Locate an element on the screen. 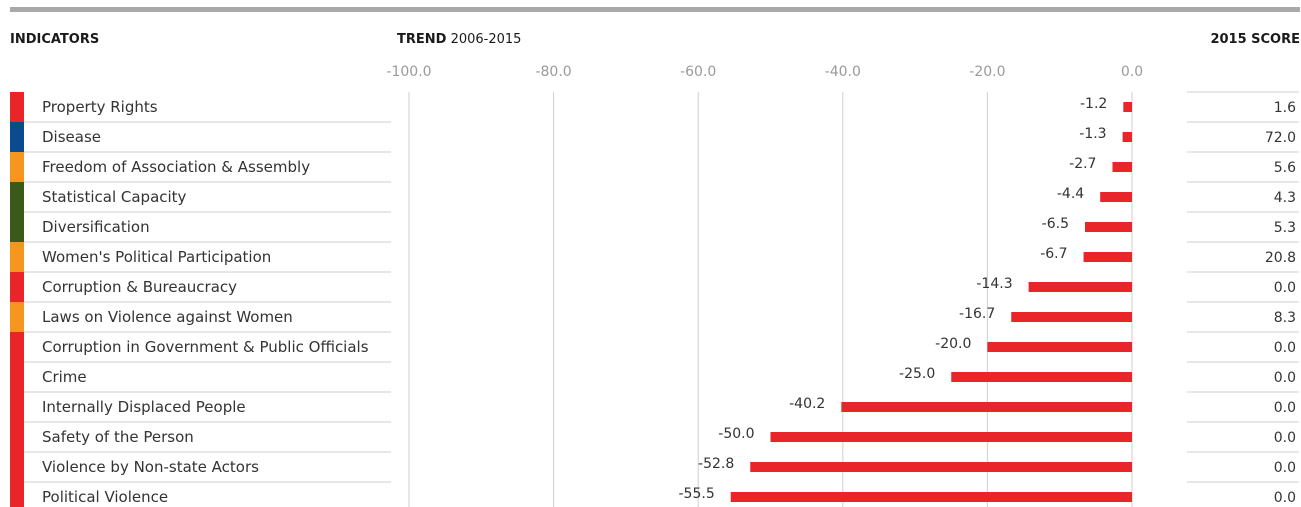 The image size is (1301, 507). bar-value-label: -1.3 is located at coordinates (1092, 134).